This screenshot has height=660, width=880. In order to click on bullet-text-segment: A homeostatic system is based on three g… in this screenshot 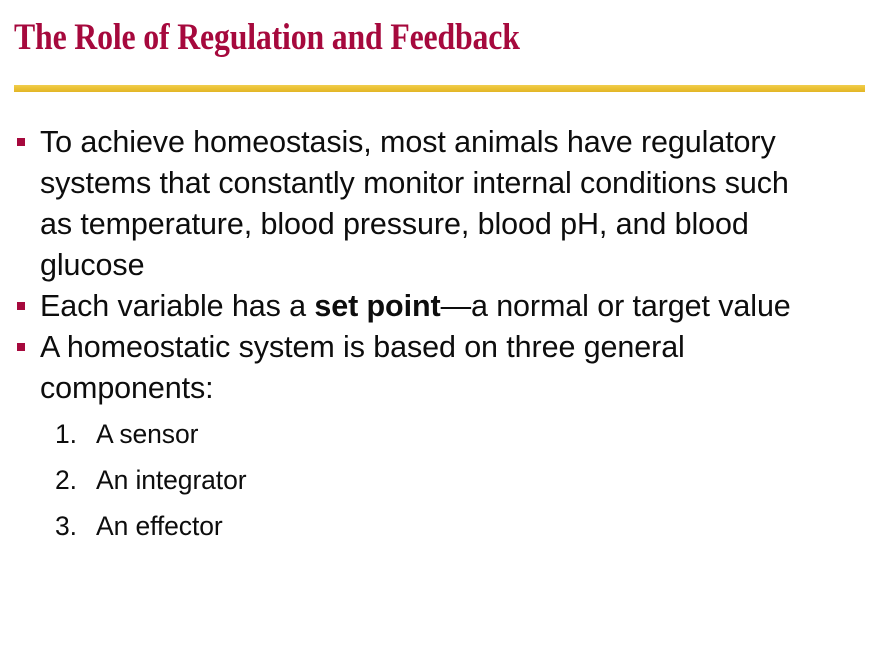, I will do `click(362, 367)`.